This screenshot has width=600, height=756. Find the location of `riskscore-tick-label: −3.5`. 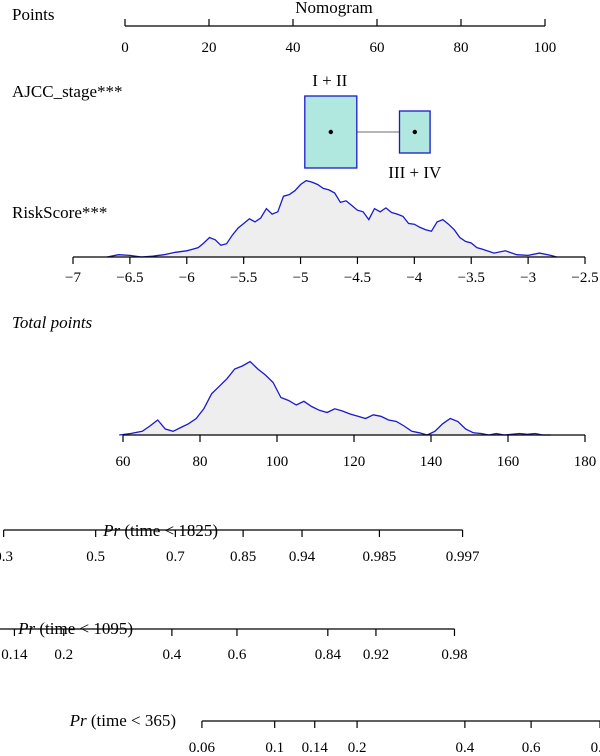

riskscore-tick-label: −3.5 is located at coordinates (471, 278).